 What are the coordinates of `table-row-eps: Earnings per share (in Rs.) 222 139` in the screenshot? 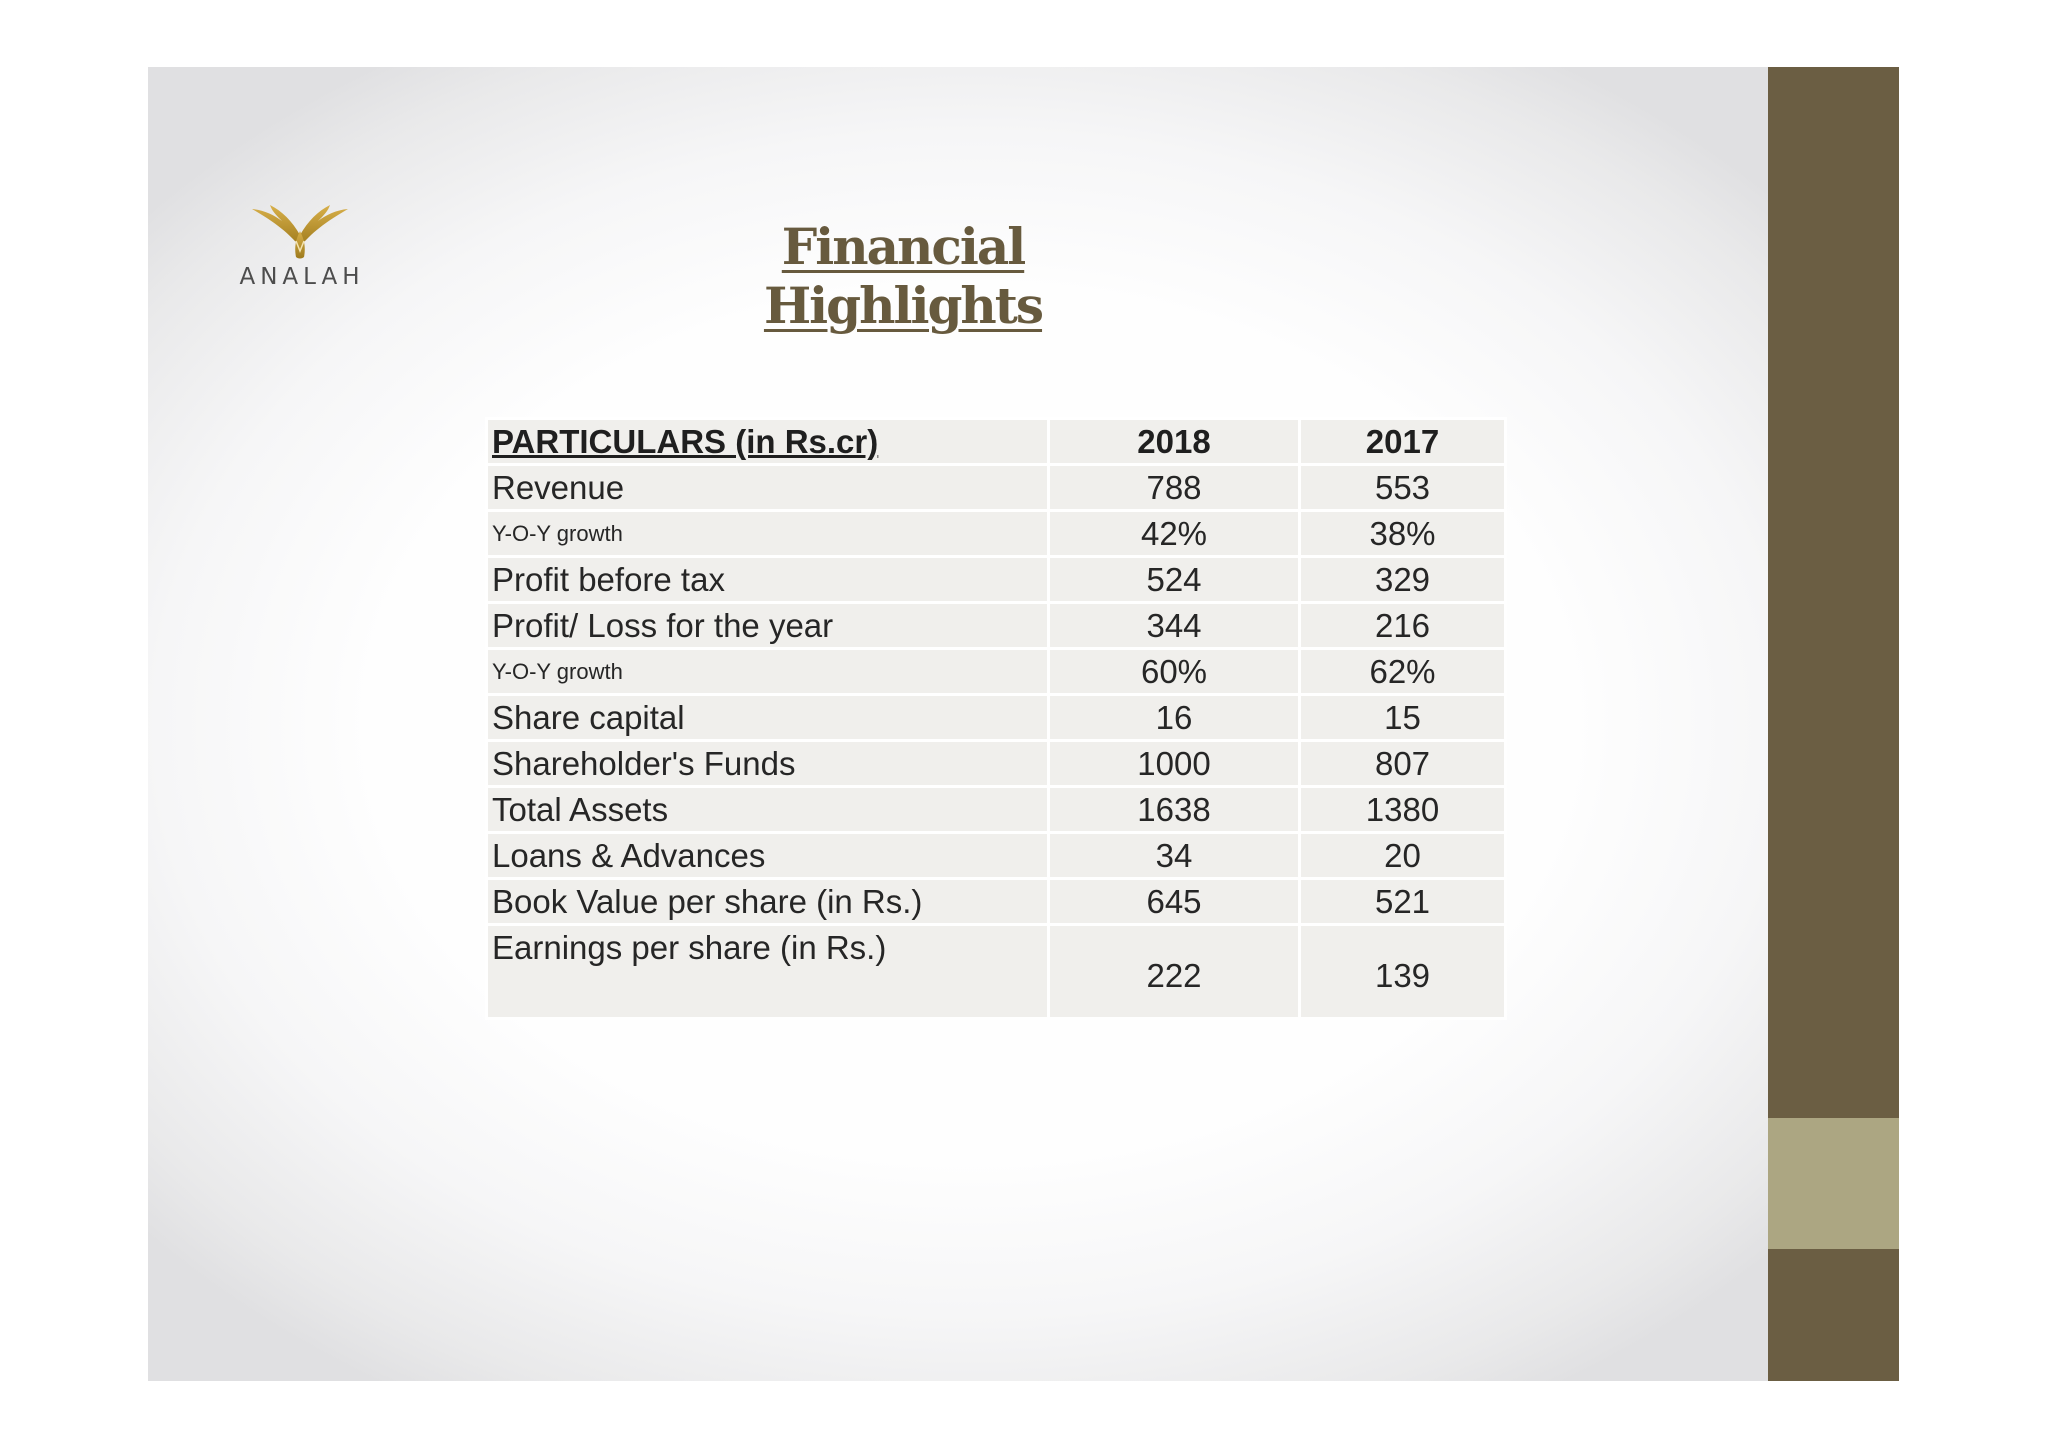 It's located at (996, 971).